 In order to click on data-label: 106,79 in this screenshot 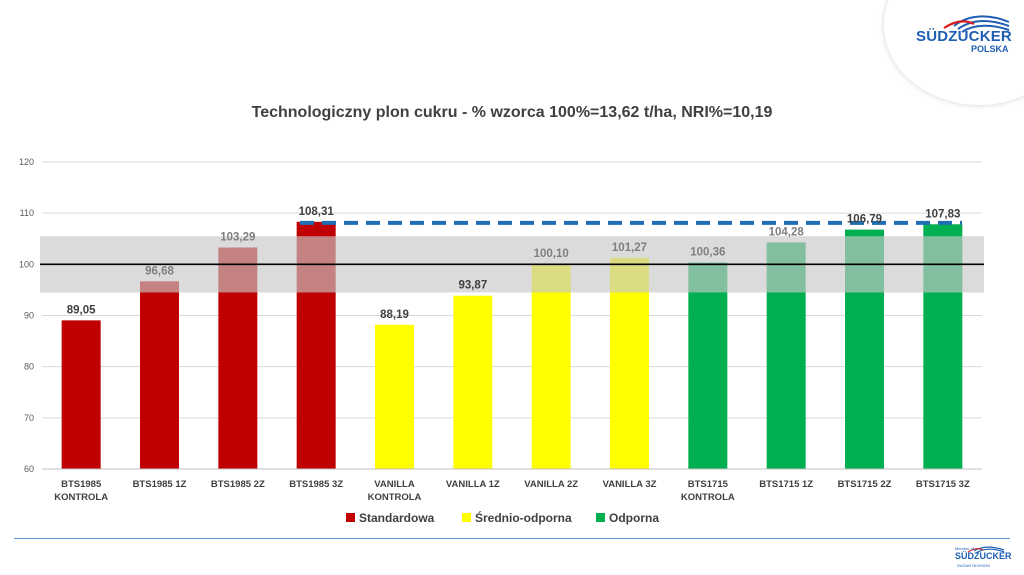, I will do `click(864, 220)`.